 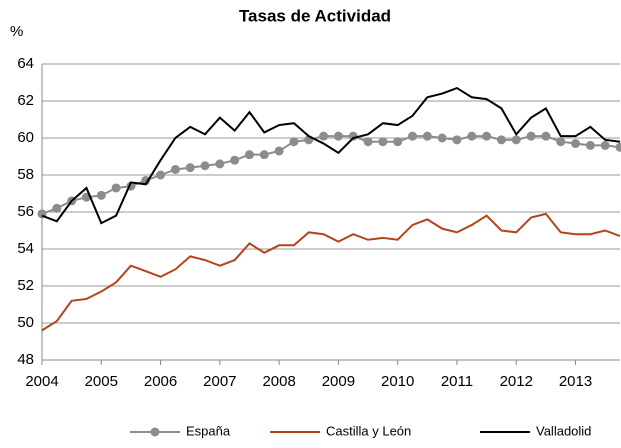 I want to click on x-tick-label: 2010, so click(x=397, y=381).